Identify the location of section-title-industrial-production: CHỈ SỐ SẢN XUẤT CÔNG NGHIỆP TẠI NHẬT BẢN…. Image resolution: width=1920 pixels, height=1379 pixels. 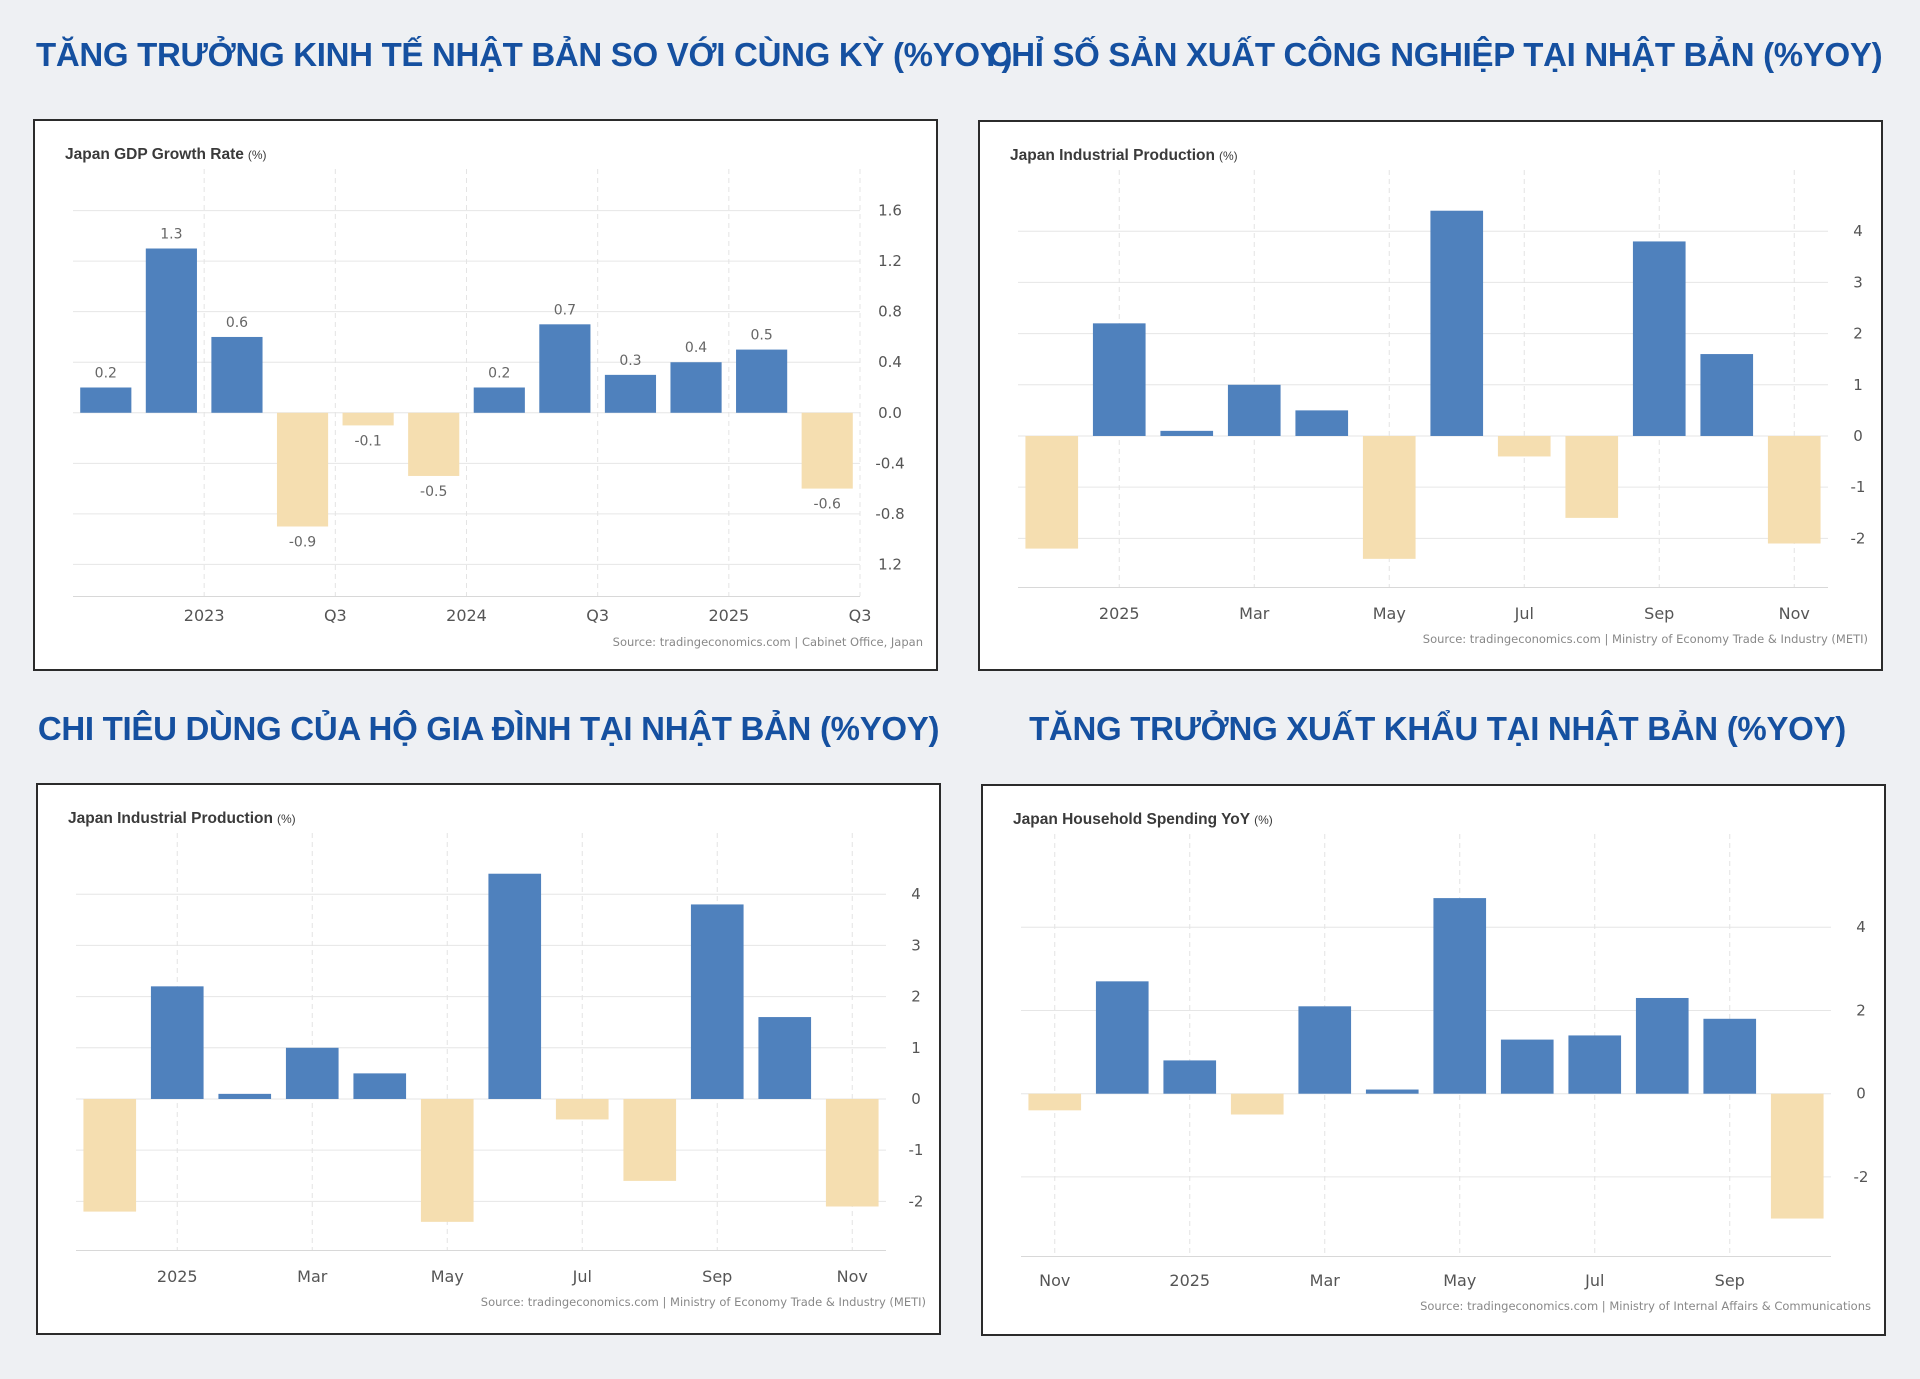
(1435, 54).